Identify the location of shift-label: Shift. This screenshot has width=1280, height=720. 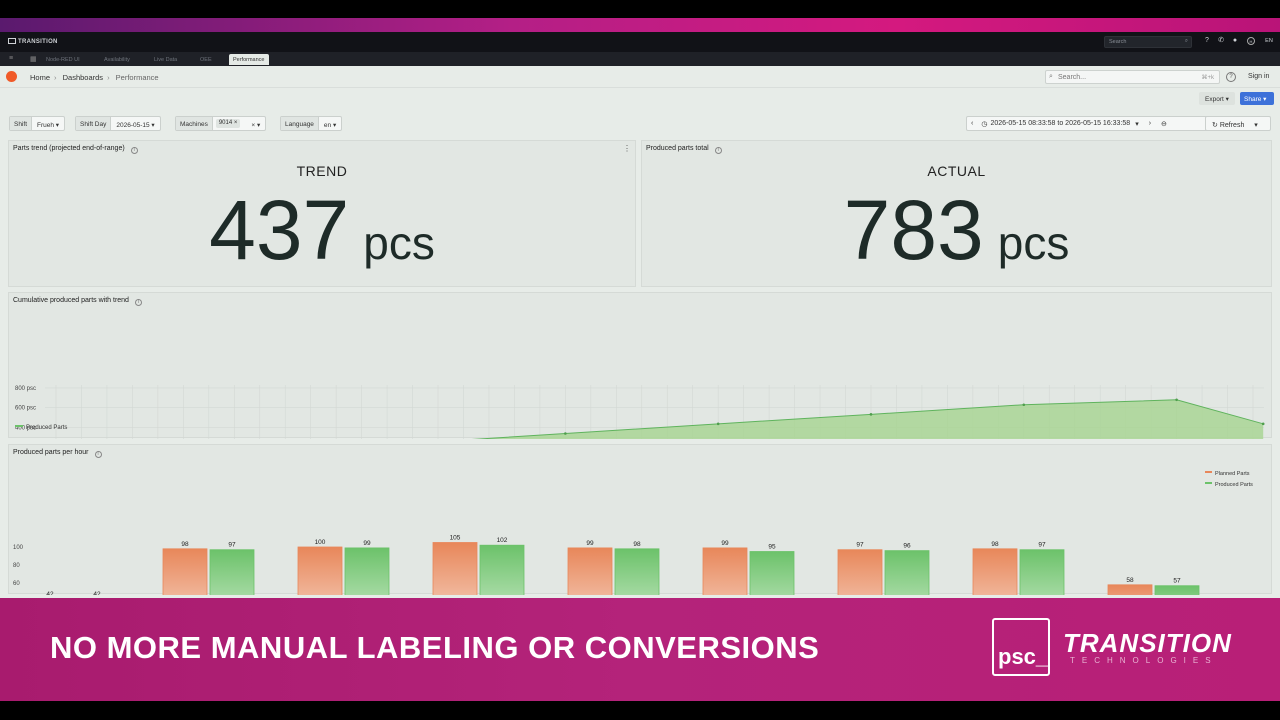
(21, 123).